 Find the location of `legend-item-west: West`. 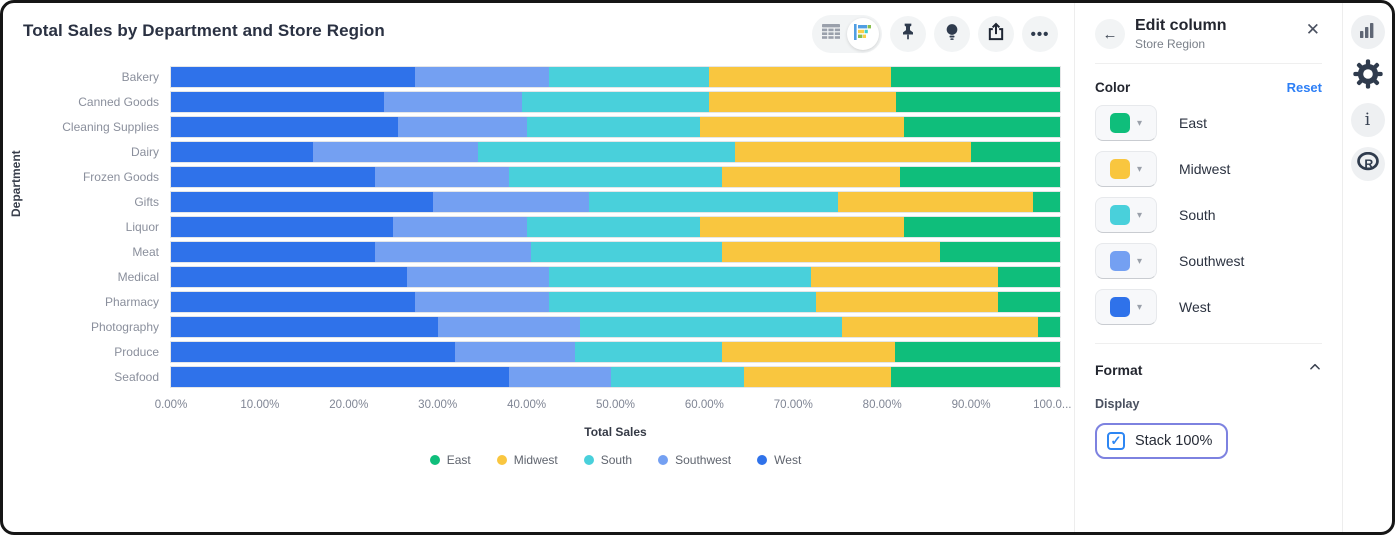

legend-item-west: West is located at coordinates (779, 460).